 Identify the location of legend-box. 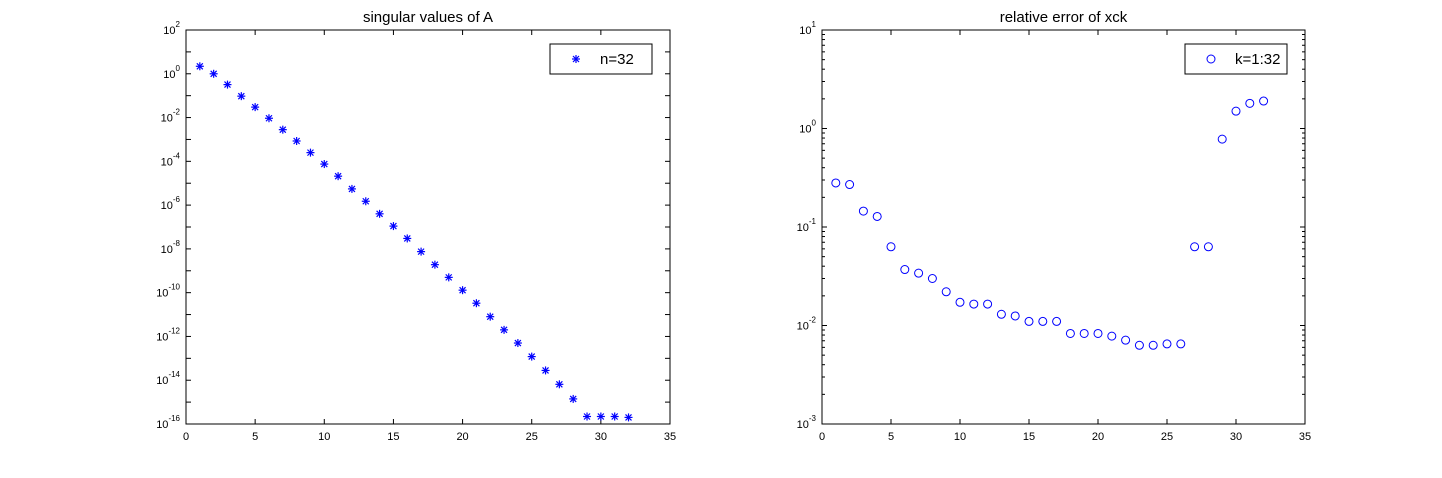
(1236, 59).